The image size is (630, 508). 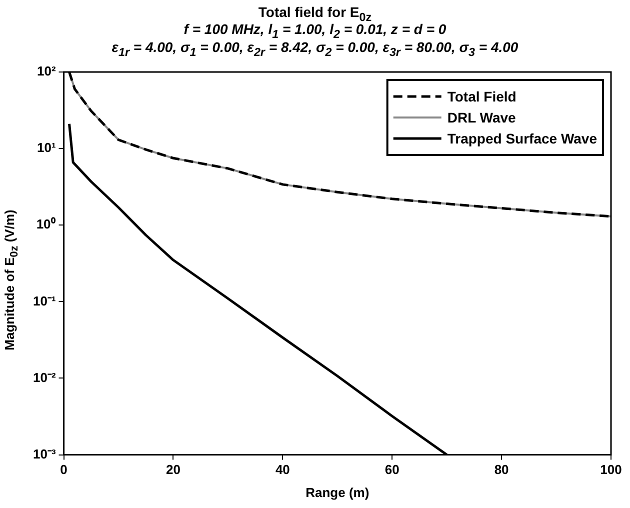 I want to click on text: ε$_{1r}$ = 4.00, σ$_{1}$ = 0.00, ε$_{2r}$ = 8.42, σ$_{2}$ = 0.00, ε$_{3r}$ = 80.00, σ$_{3}$ = 4.00, so click(x=315, y=49).